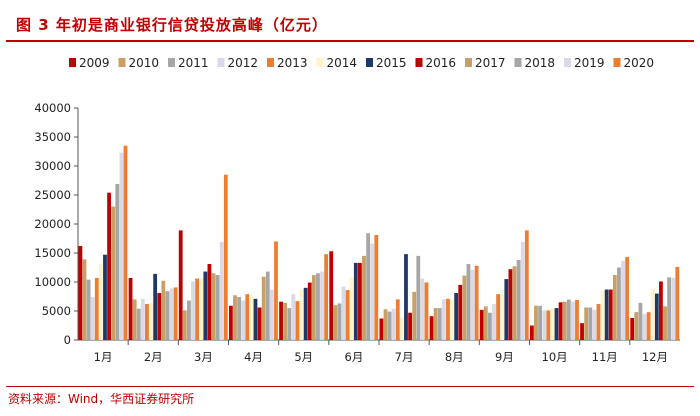 The height and width of the screenshot is (416, 700). Describe the element at coordinates (490, 63) in the screenshot. I see `legend-label-2017: 2017` at that location.